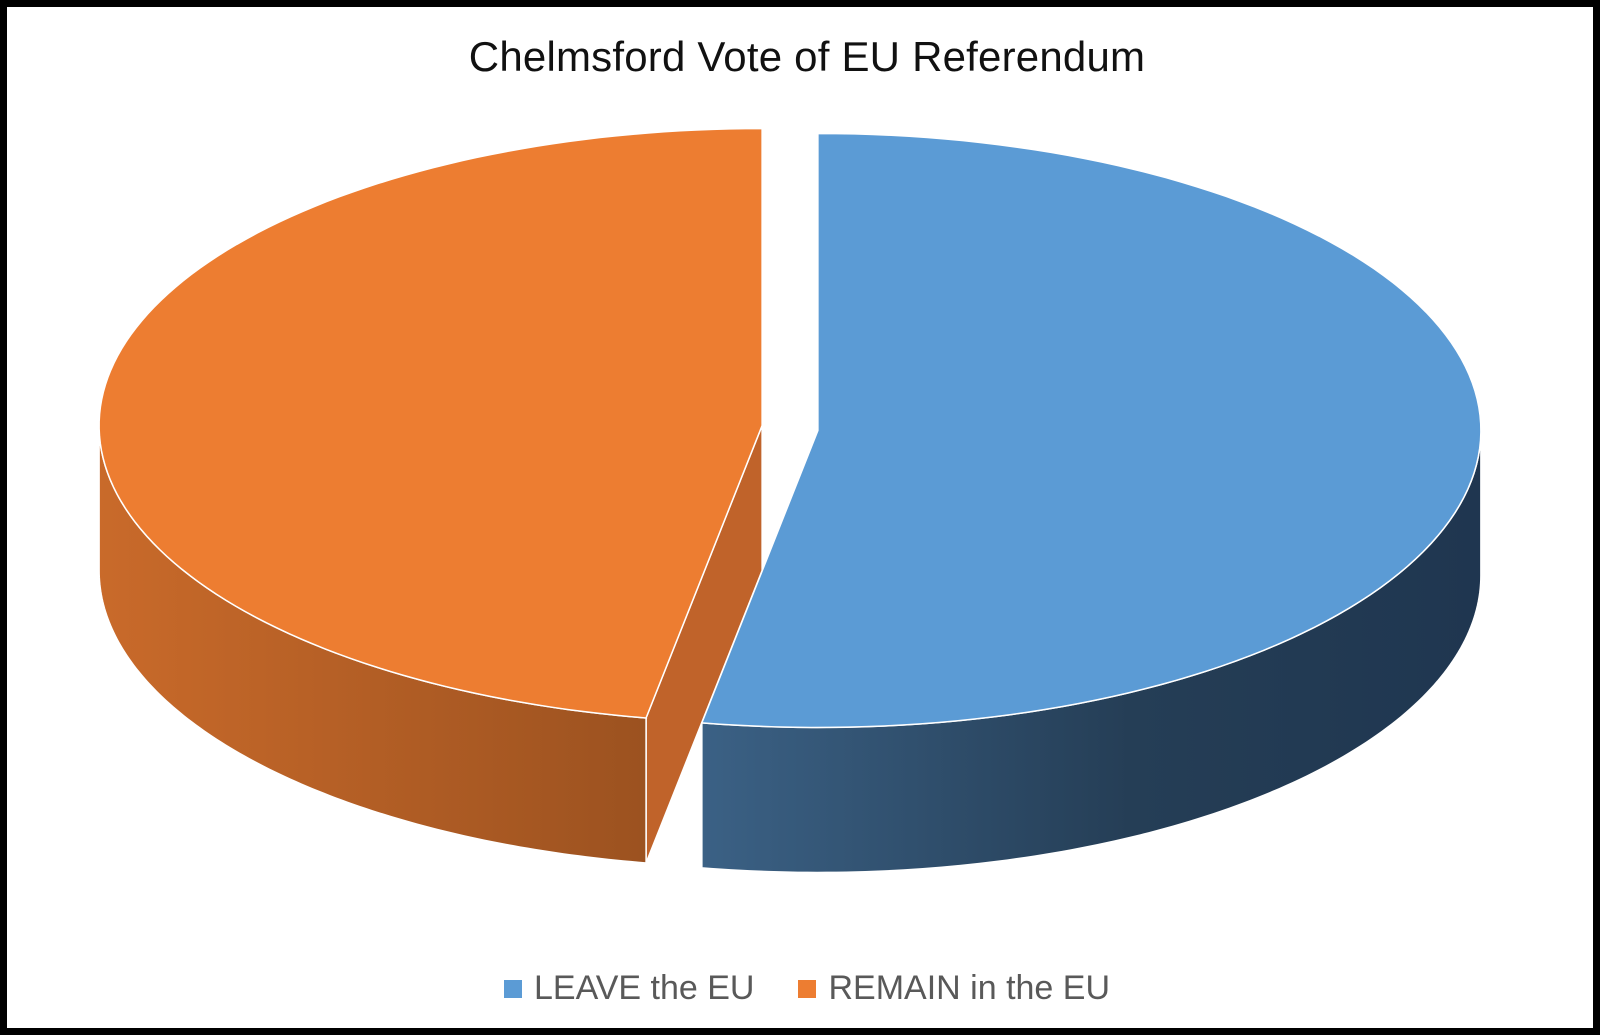 This screenshot has width=1600, height=1035. I want to click on legend-swatch-leave, so click(512, 988).